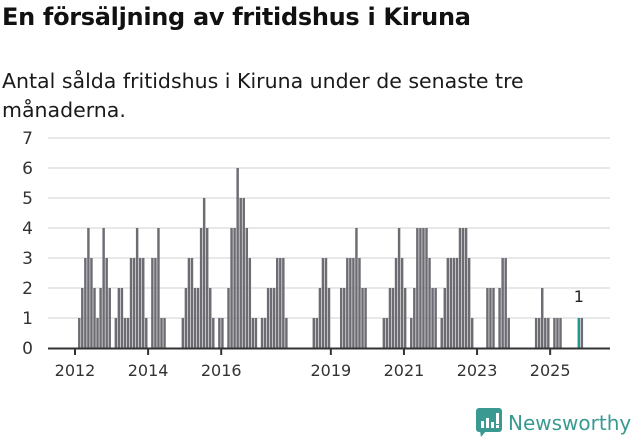  I want to click on bar-annotation: 1, so click(579, 296).